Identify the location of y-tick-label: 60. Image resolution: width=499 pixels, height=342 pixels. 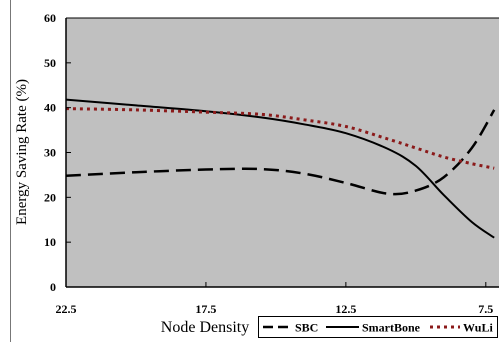
(50, 18).